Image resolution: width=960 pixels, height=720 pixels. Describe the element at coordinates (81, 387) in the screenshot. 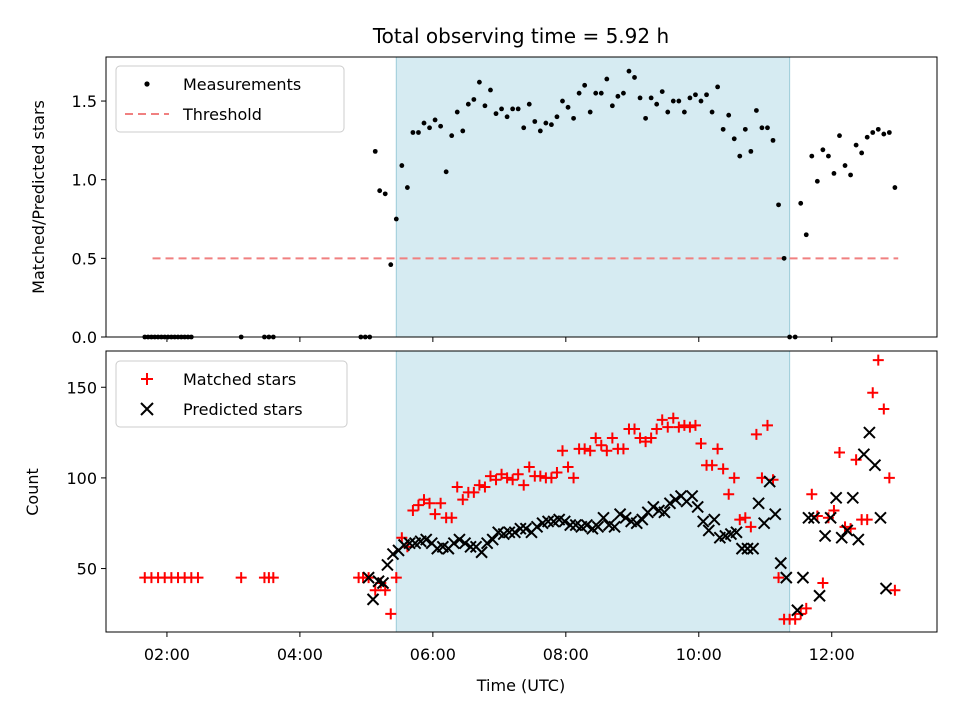

I see `count-y-tick-label: 150` at that location.